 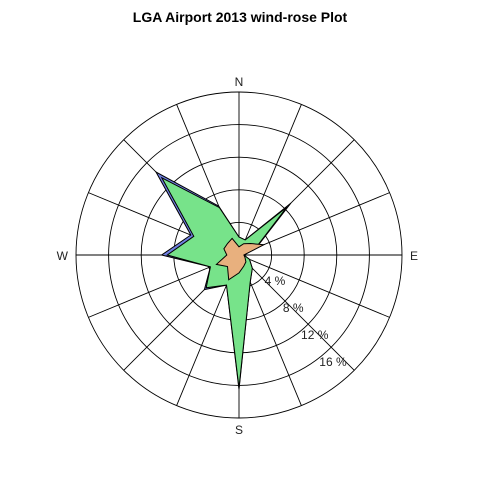 What do you see at coordinates (270, 180) in the screenshot?
I see `spoke-NNE` at bounding box center [270, 180].